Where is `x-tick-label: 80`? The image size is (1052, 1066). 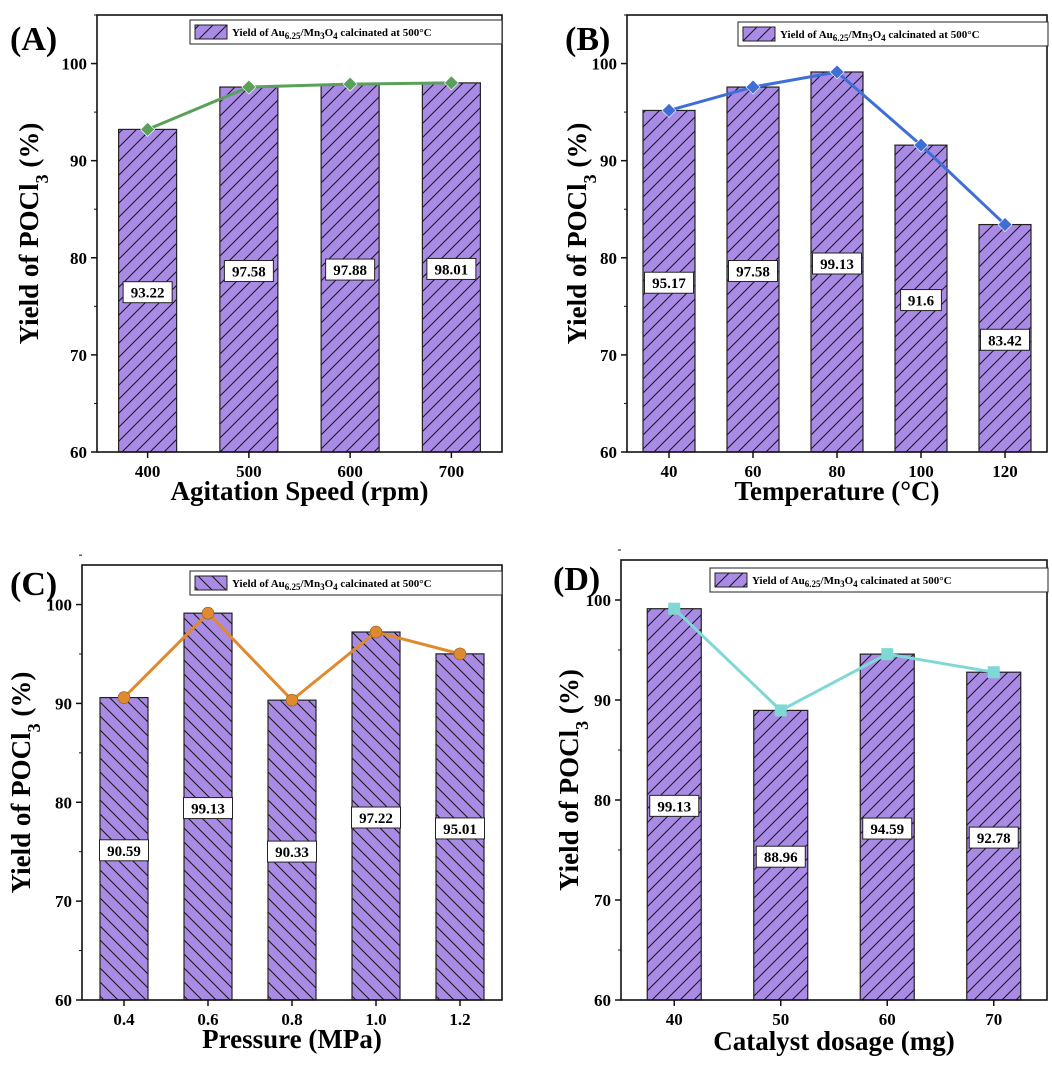
x-tick-label: 80 is located at coordinates (837, 471).